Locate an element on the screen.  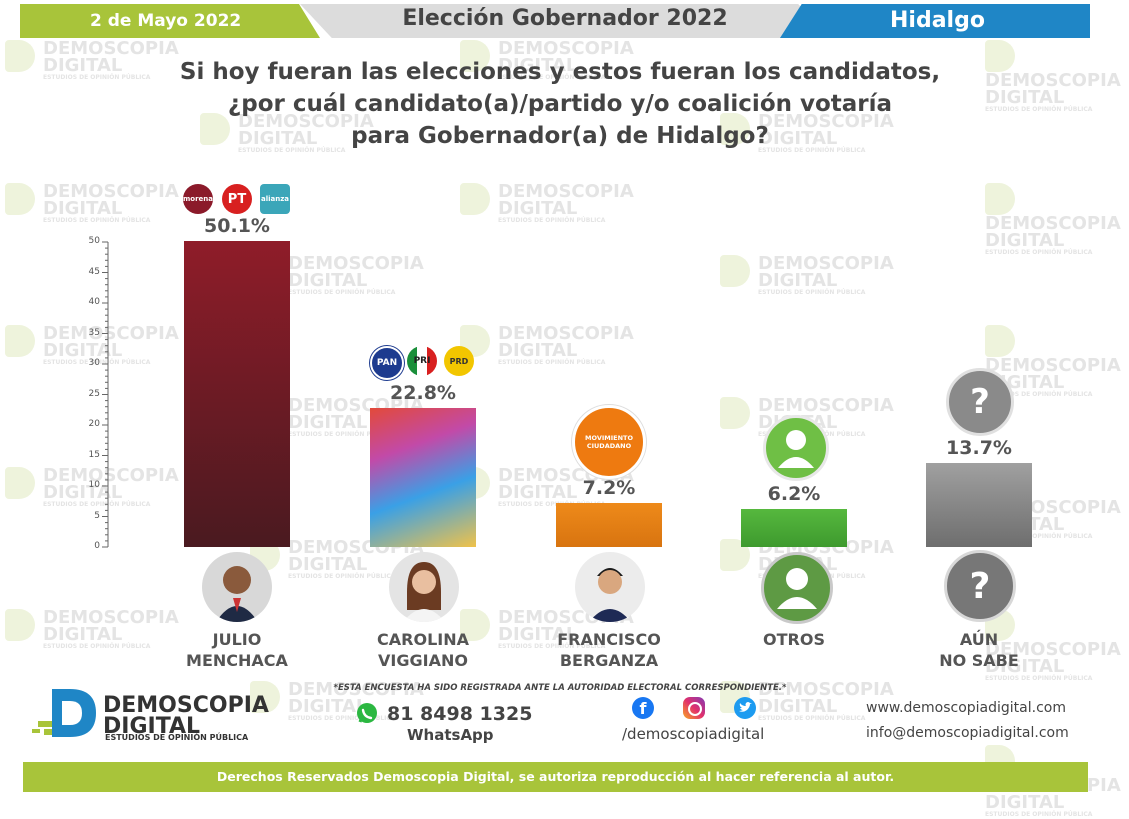
email-link: info@demoscopiadigital.com is located at coordinates (967, 733).